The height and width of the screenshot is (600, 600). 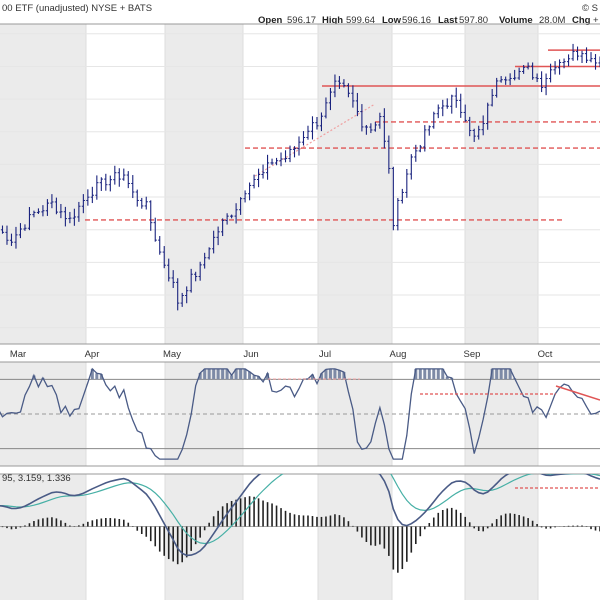 What do you see at coordinates (448, 20) in the screenshot?
I see `last-label: Last` at bounding box center [448, 20].